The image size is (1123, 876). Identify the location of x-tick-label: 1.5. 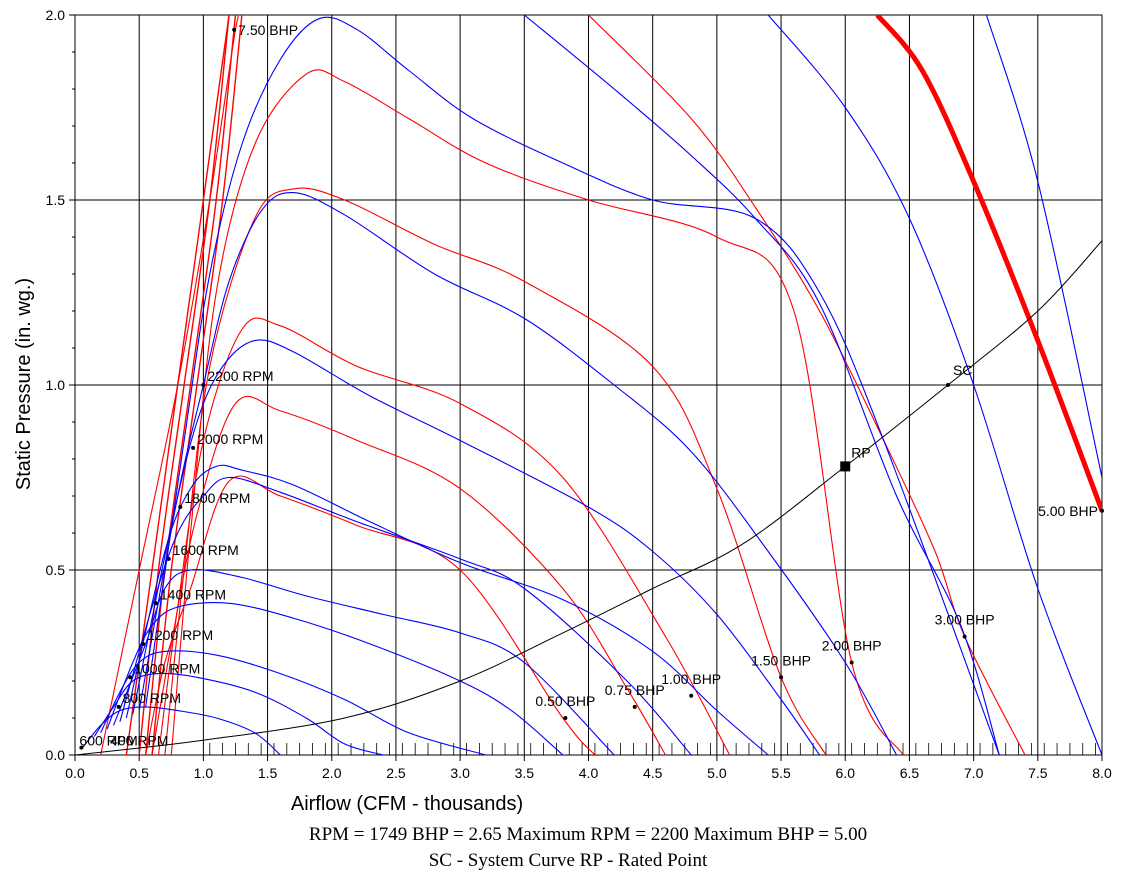
(268, 773).